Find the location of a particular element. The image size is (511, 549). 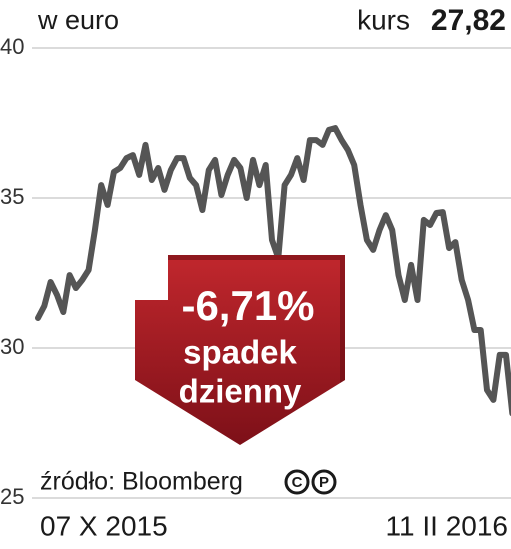

y-tick-label: 25 is located at coordinates (12, 496).